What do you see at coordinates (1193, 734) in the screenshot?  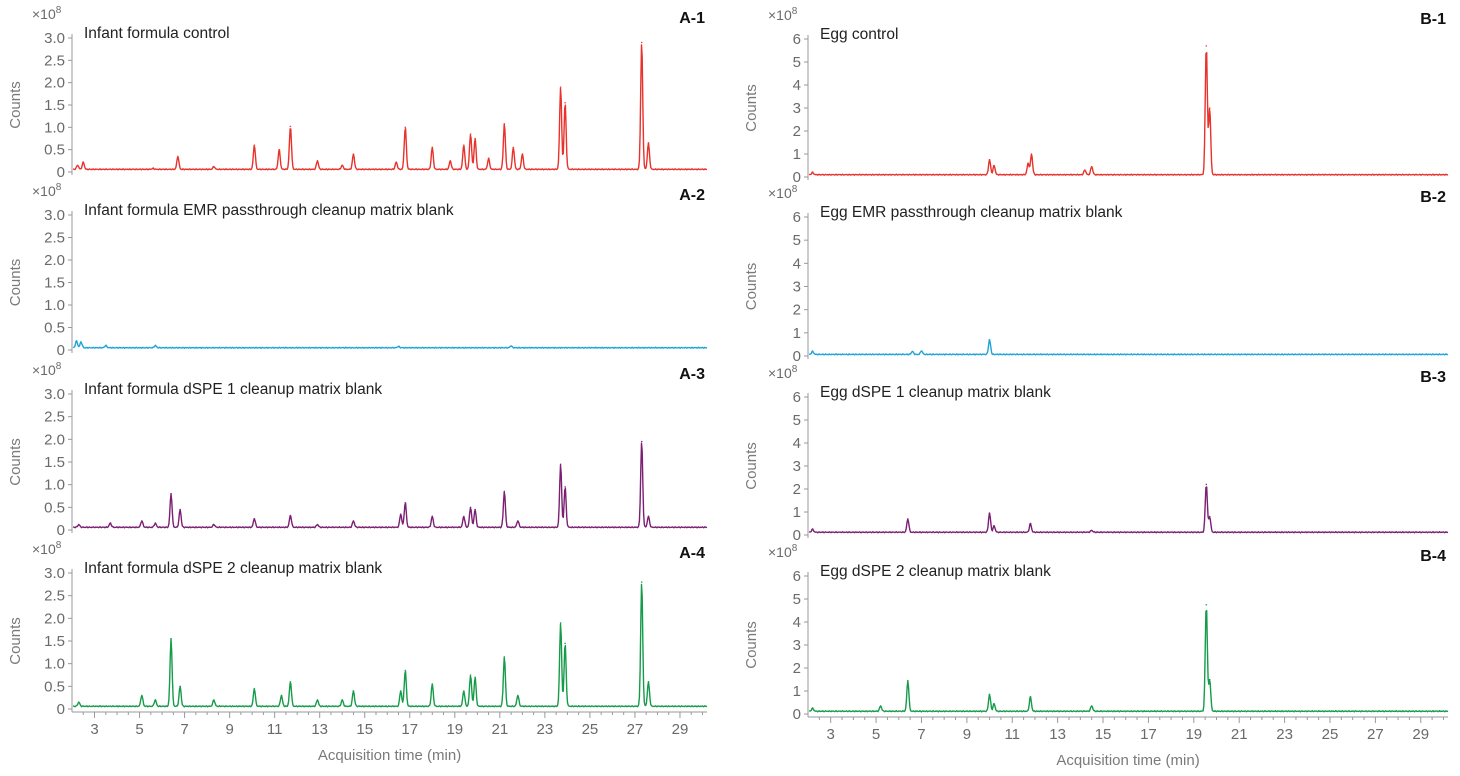 I see `x-tick-label: 19` at bounding box center [1193, 734].